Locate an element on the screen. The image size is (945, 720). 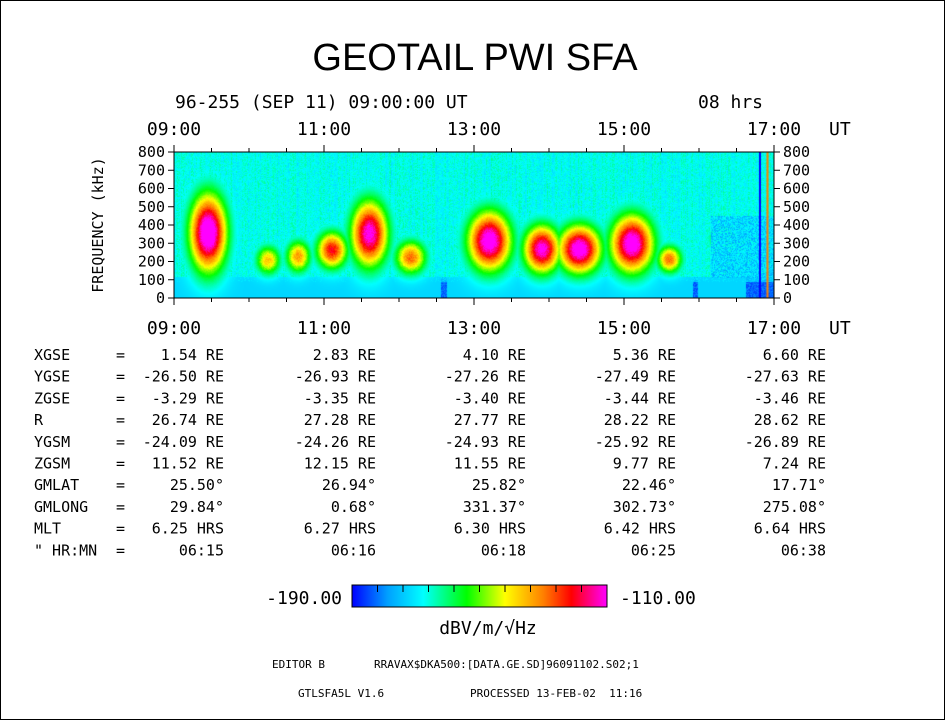
ephem-value-1-1: -26.93 RE is located at coordinates (335, 377).